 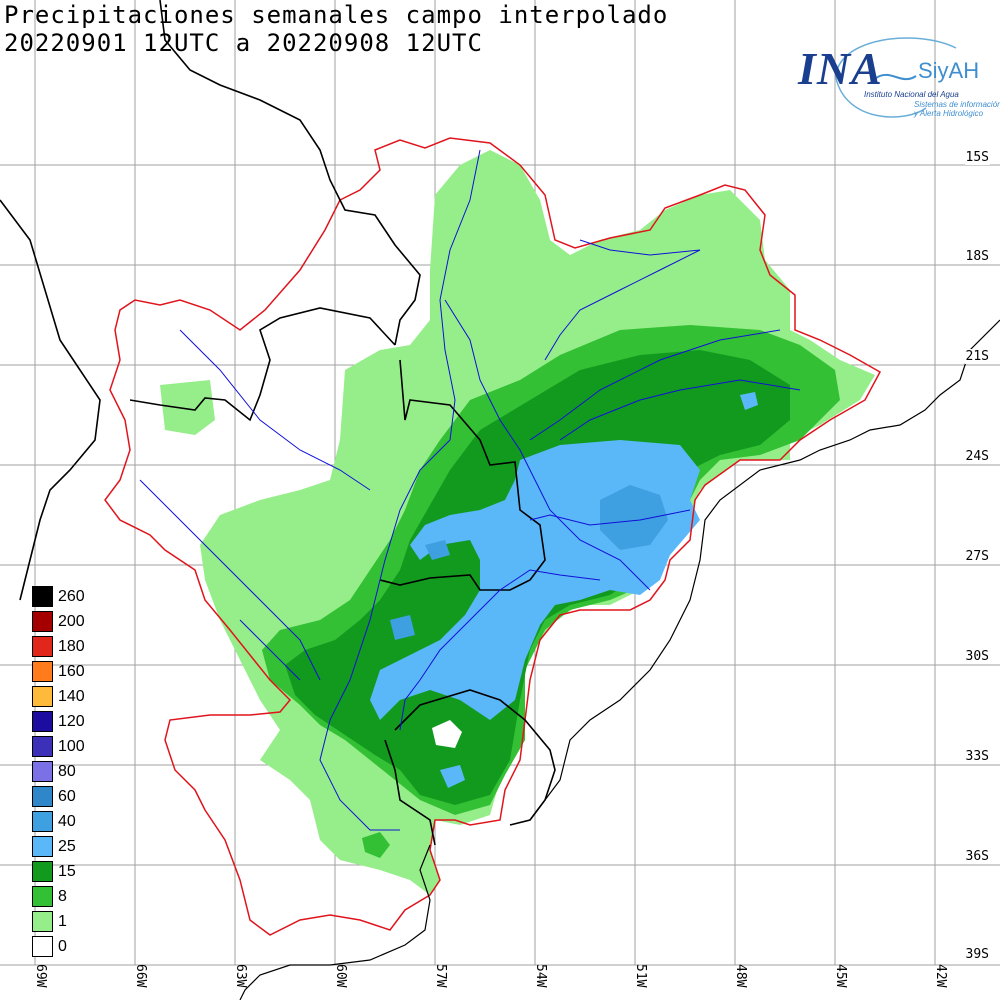 I want to click on lon-label: 48W, so click(x=740, y=976).